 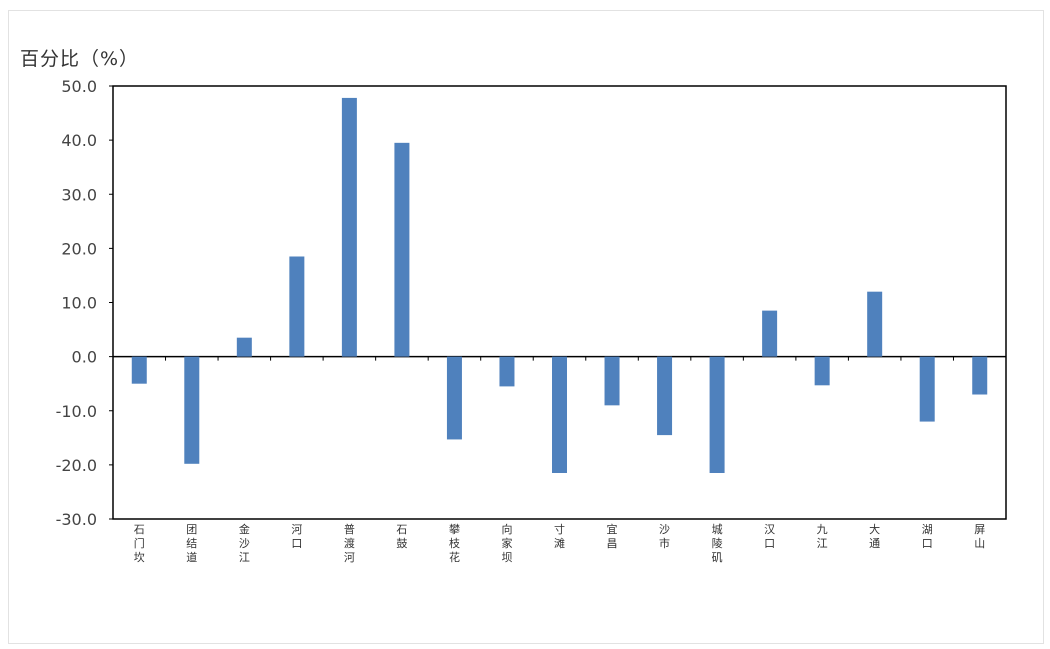 I want to click on x-tick-label: 寸滩, so click(x=559, y=536).